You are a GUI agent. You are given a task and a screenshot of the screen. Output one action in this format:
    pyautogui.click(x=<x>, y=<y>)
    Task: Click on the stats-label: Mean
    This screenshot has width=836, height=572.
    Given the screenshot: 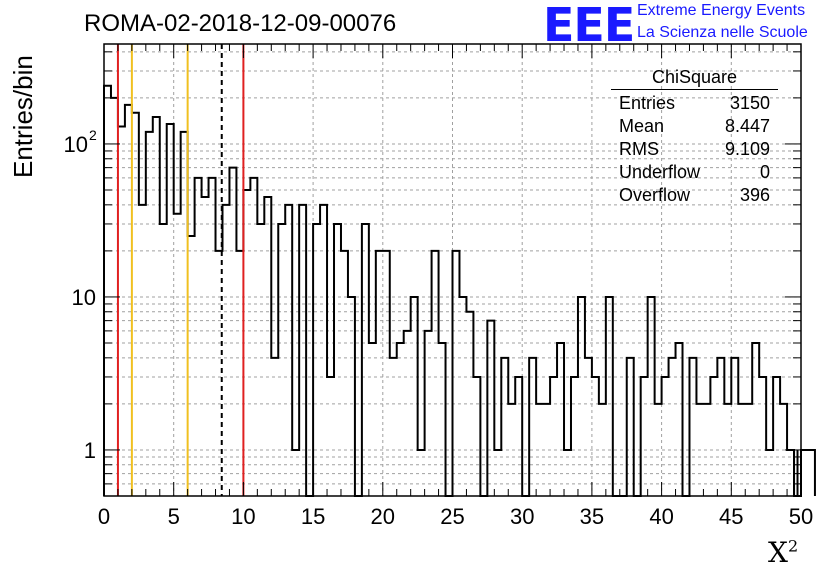 What is the action you would take?
    pyautogui.click(x=642, y=126)
    